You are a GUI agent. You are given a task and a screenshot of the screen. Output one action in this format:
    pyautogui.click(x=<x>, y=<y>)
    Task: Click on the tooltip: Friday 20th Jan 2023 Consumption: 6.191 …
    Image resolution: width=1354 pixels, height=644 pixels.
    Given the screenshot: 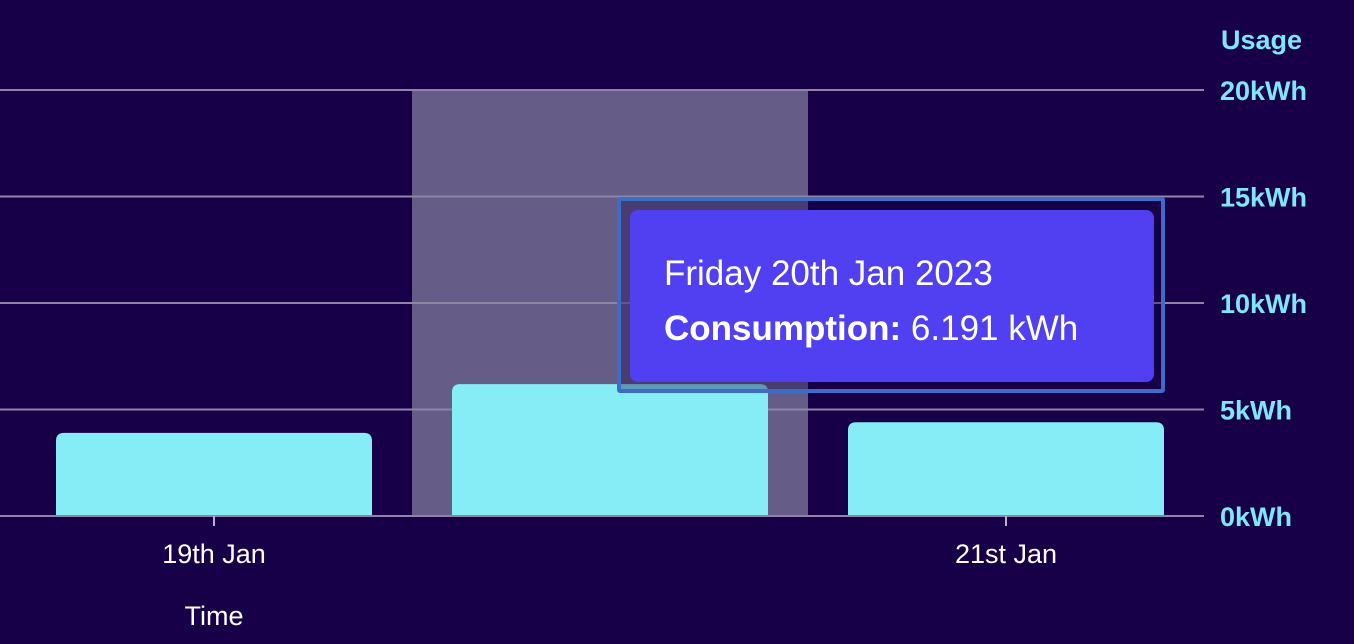 What is the action you would take?
    pyautogui.click(x=892, y=296)
    